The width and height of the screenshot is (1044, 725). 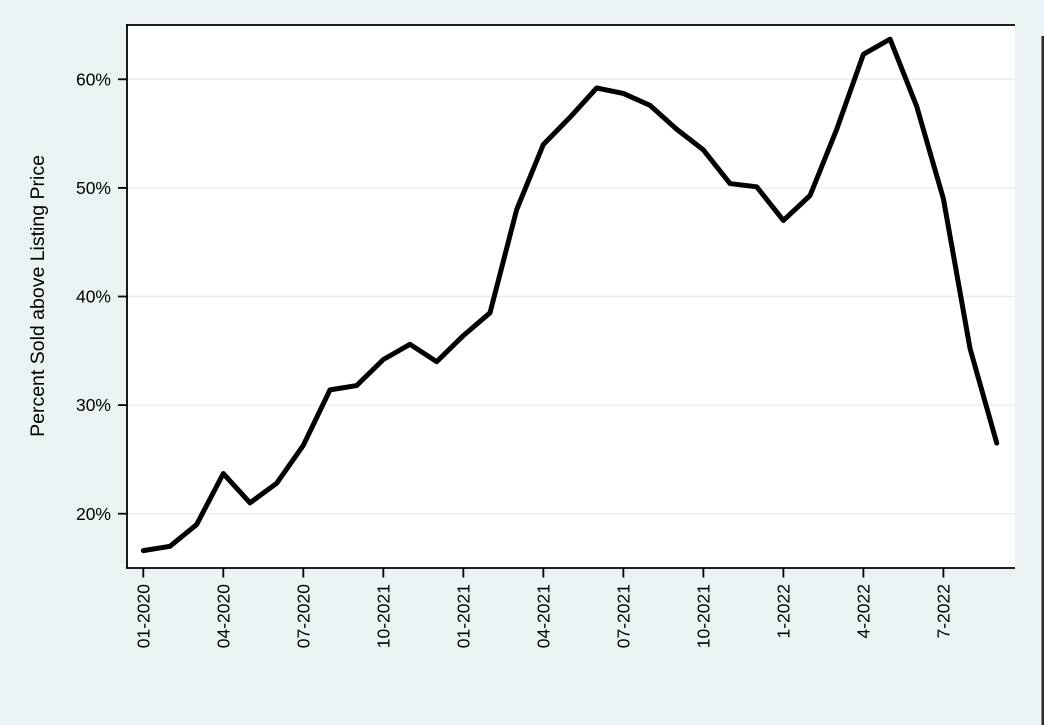 I want to click on y-axis-ticks: 20% 30% 40% 50% 60%, so click(x=101, y=296).